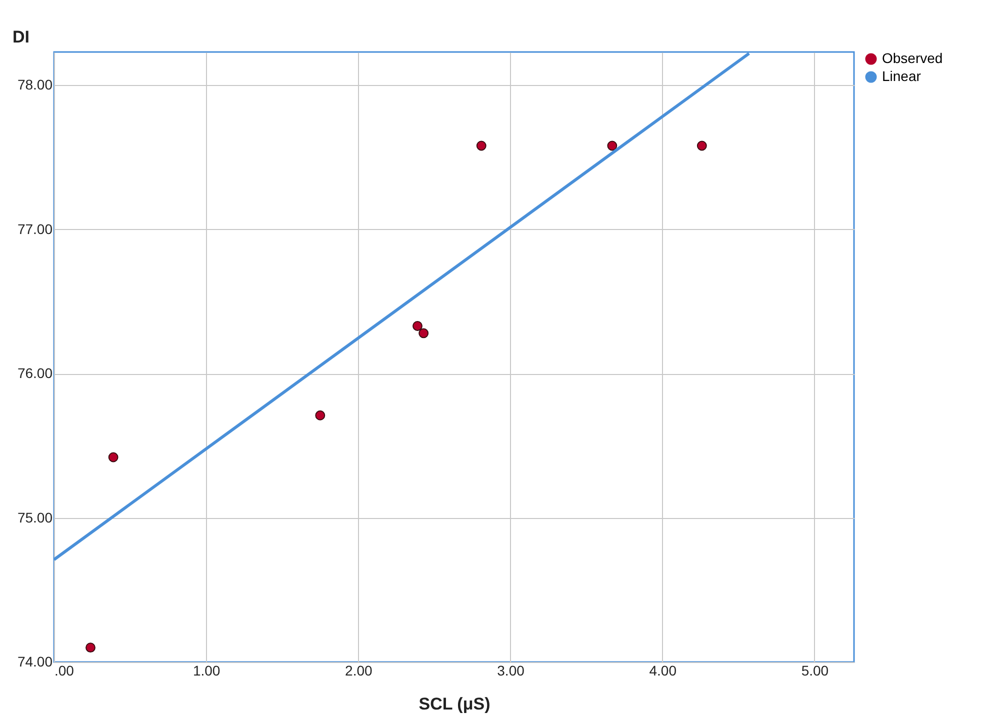 This screenshot has height=714, width=1000. What do you see at coordinates (206, 670) in the screenshot?
I see `x-tick-label: 1.00` at bounding box center [206, 670].